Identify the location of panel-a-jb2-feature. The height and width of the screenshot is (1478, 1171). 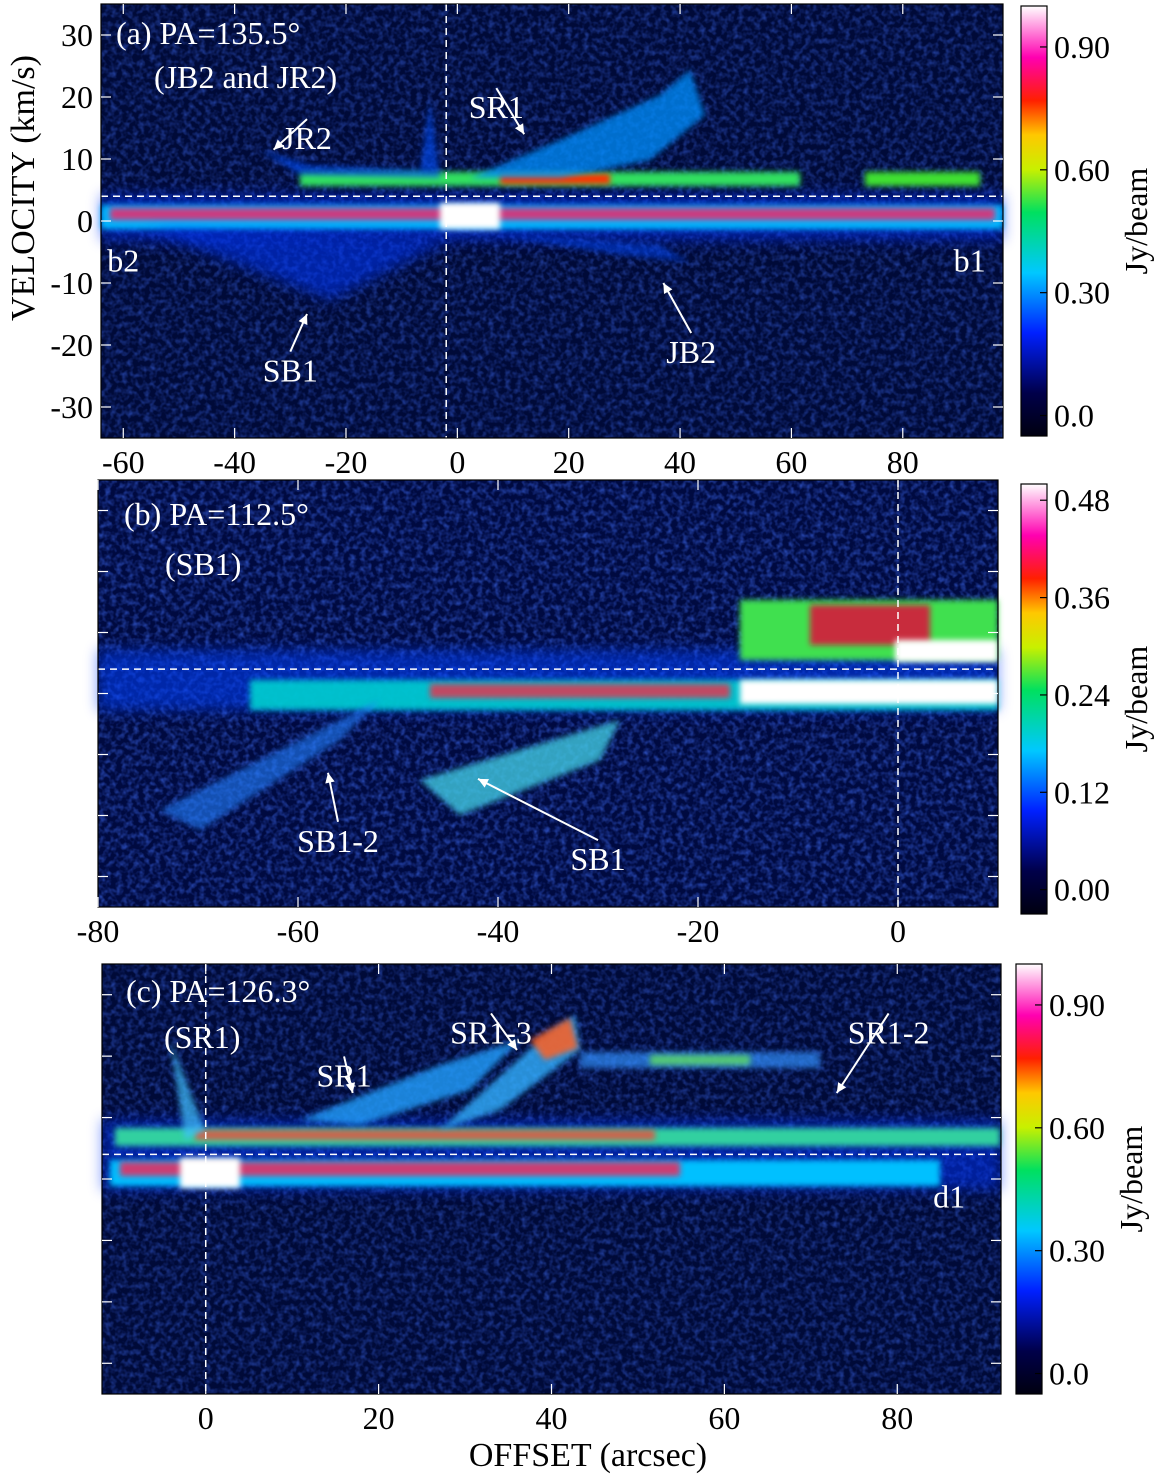
(595, 248).